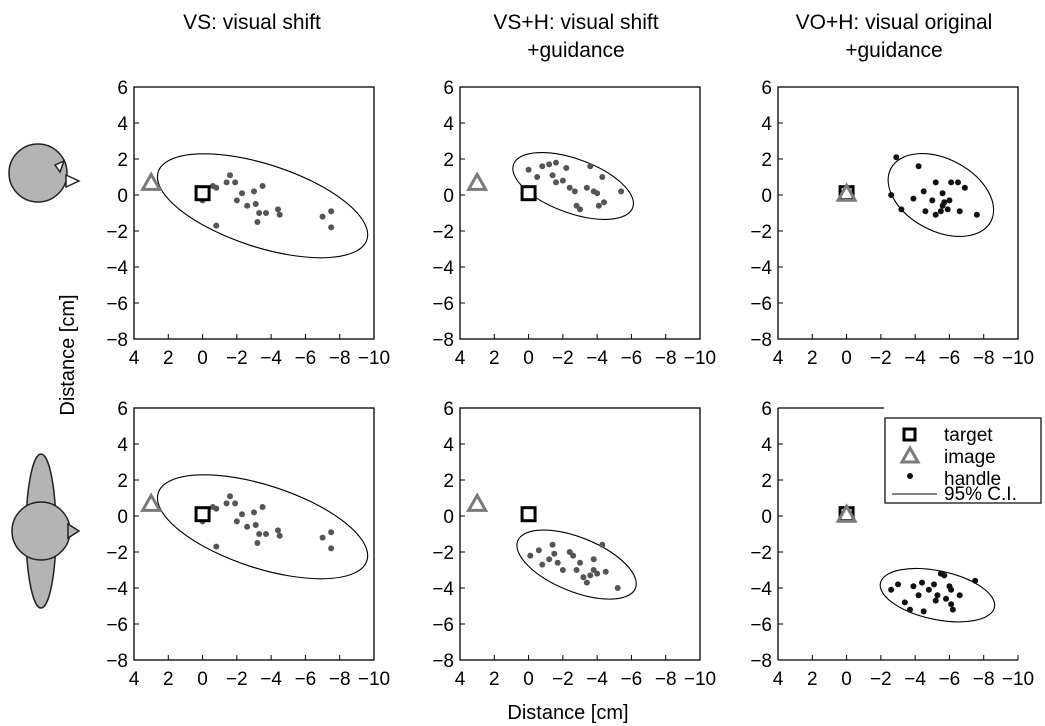  What do you see at coordinates (894, 22) in the screenshot?
I see `col-title-3-line-1: VO+H: visual original` at bounding box center [894, 22].